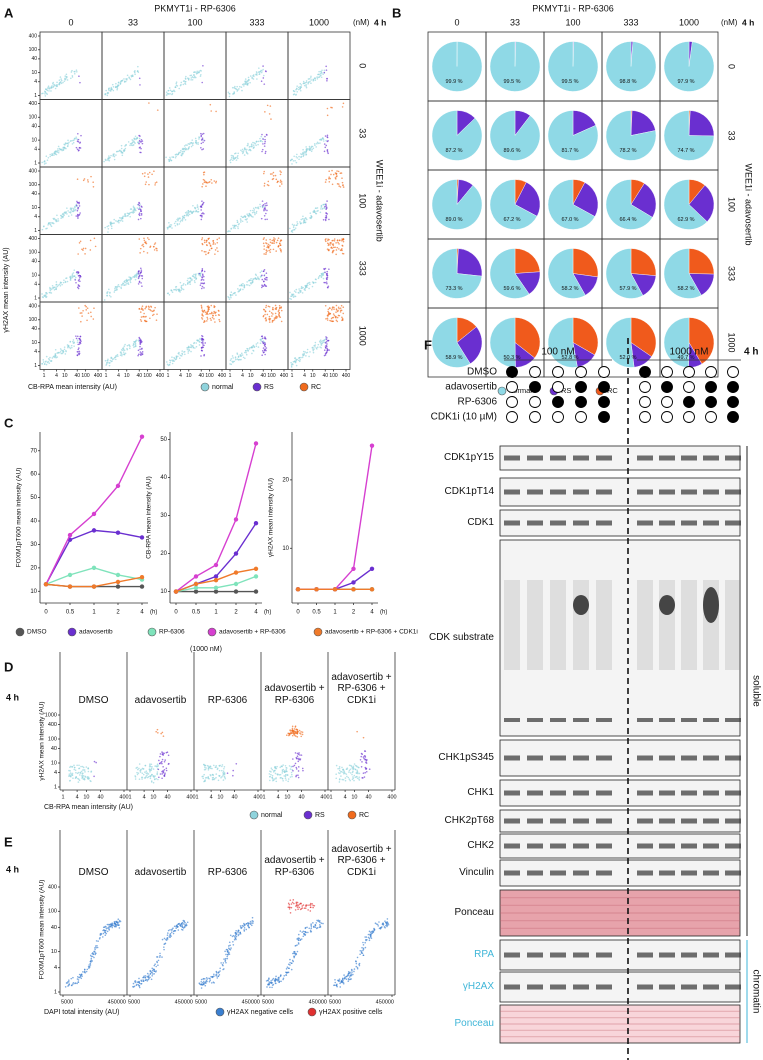  Describe the element at coordinates (312, 1012) in the screenshot. I see `legend-marker` at that location.